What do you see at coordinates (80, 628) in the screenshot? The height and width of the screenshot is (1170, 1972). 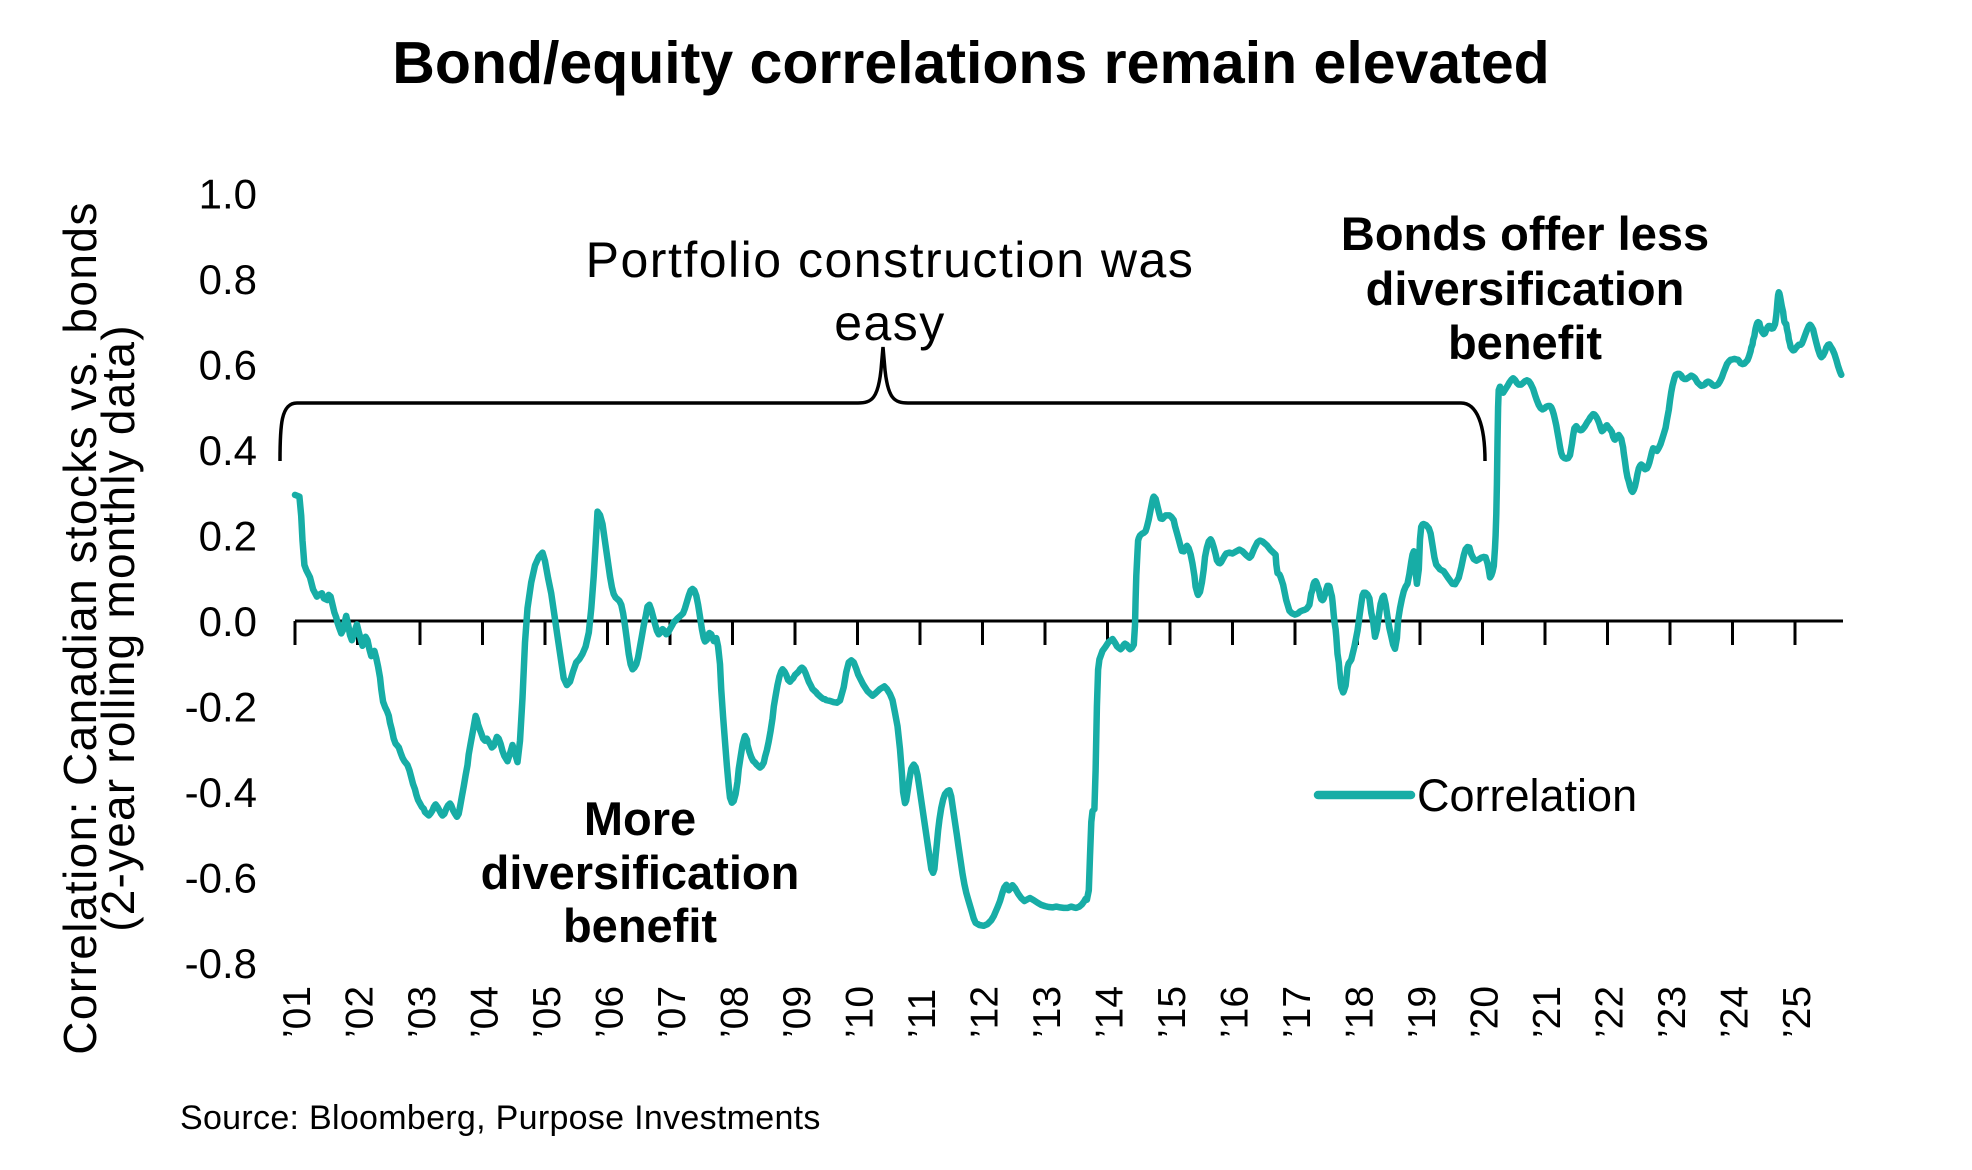 I see `svg-text:Correlation: Canadian stocks v: Correlation: Canadian stocks vs. bonds` at bounding box center [80, 628].